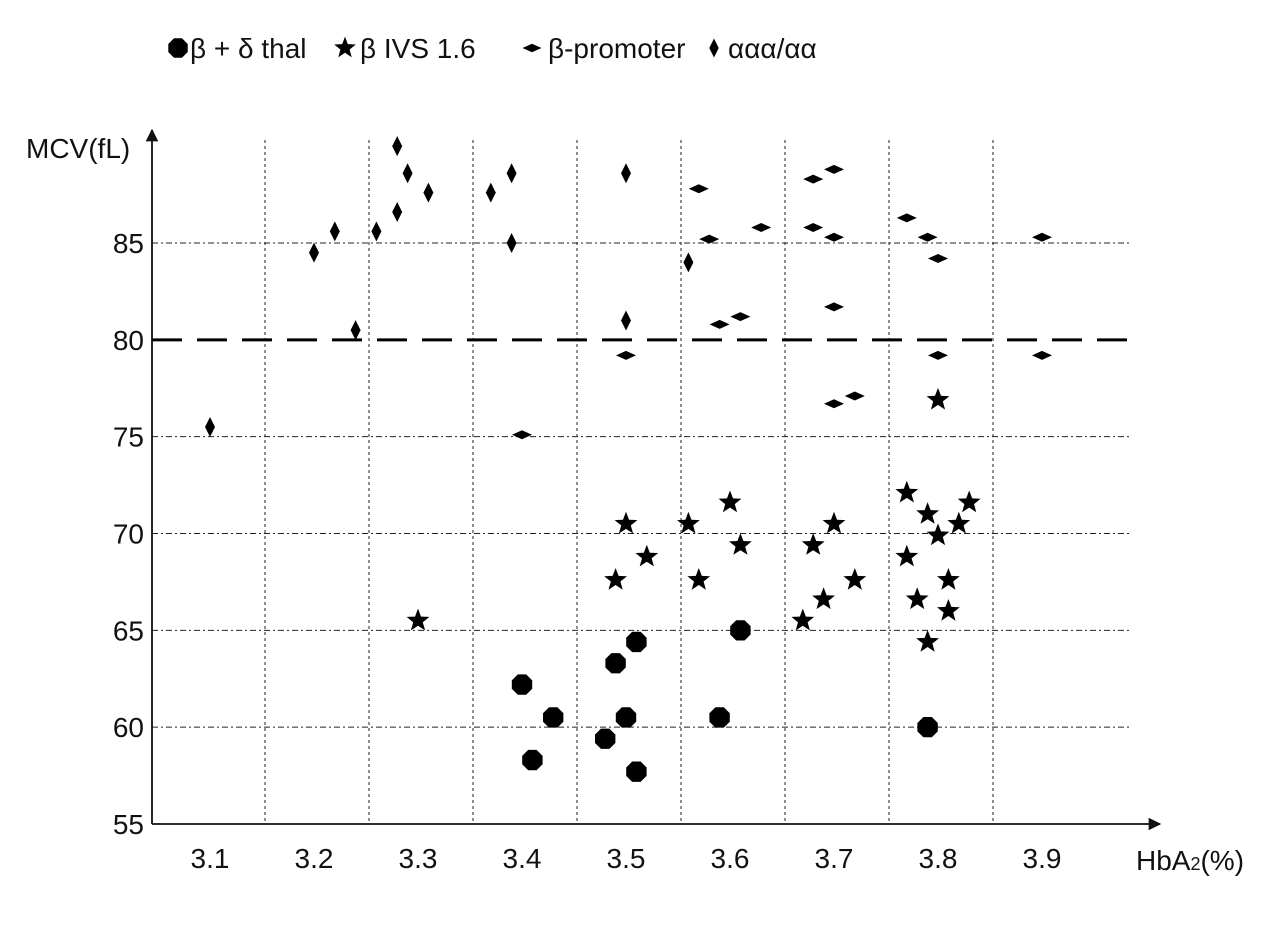 This screenshot has height=925, width=1280. What do you see at coordinates (522, 858) in the screenshot?
I see `x-tick-label: 3.4` at bounding box center [522, 858].